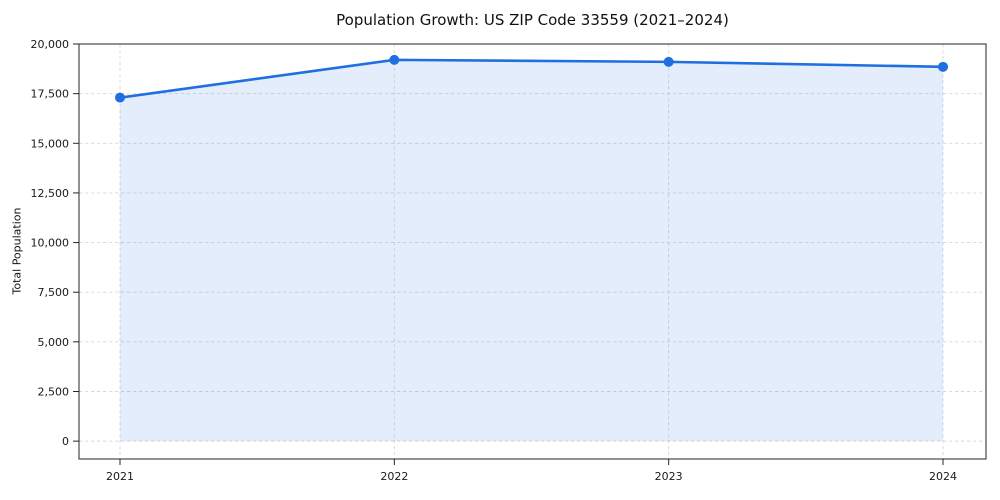 The height and width of the screenshot is (500, 1000). I want to click on y-tick-label: 15,000, so click(50, 143).